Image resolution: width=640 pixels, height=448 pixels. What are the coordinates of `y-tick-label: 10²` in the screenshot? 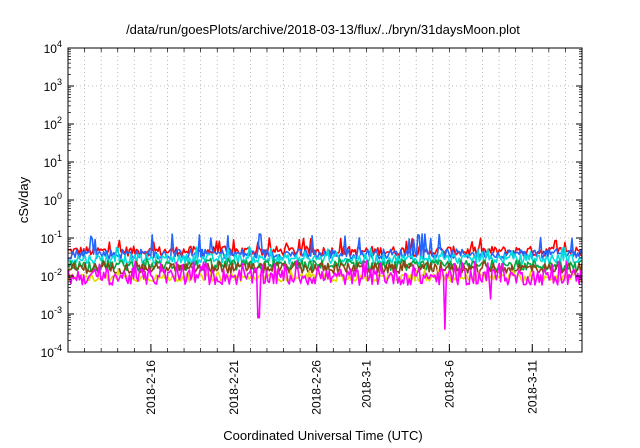 It's located at (53, 123).